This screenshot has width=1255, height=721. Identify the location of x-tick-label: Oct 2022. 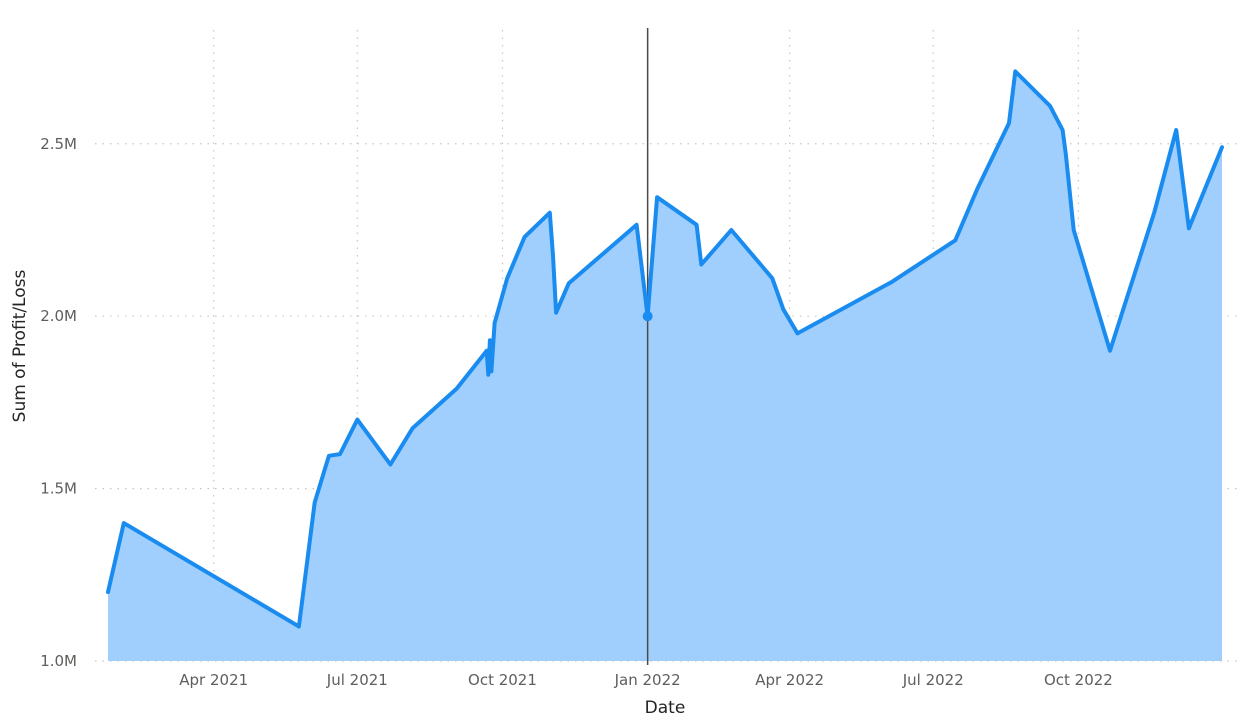
(1078, 680).